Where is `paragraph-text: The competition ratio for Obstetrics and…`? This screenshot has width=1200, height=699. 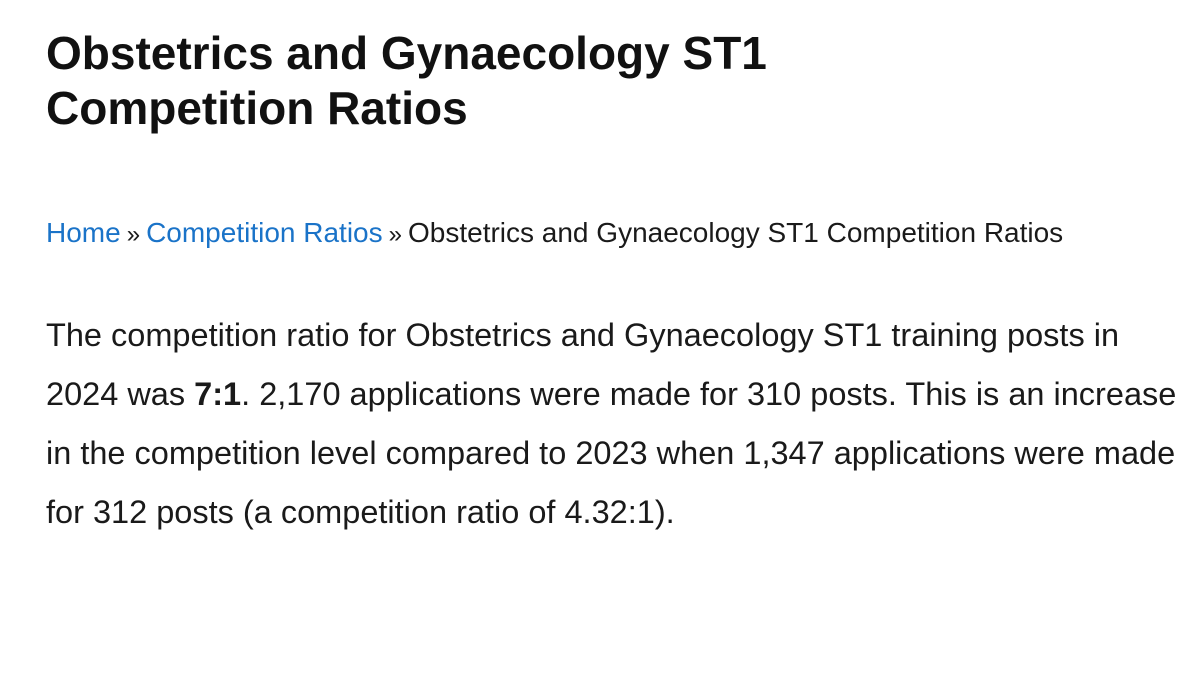 paragraph-text: The competition ratio for Obstetrics and… is located at coordinates (583, 364).